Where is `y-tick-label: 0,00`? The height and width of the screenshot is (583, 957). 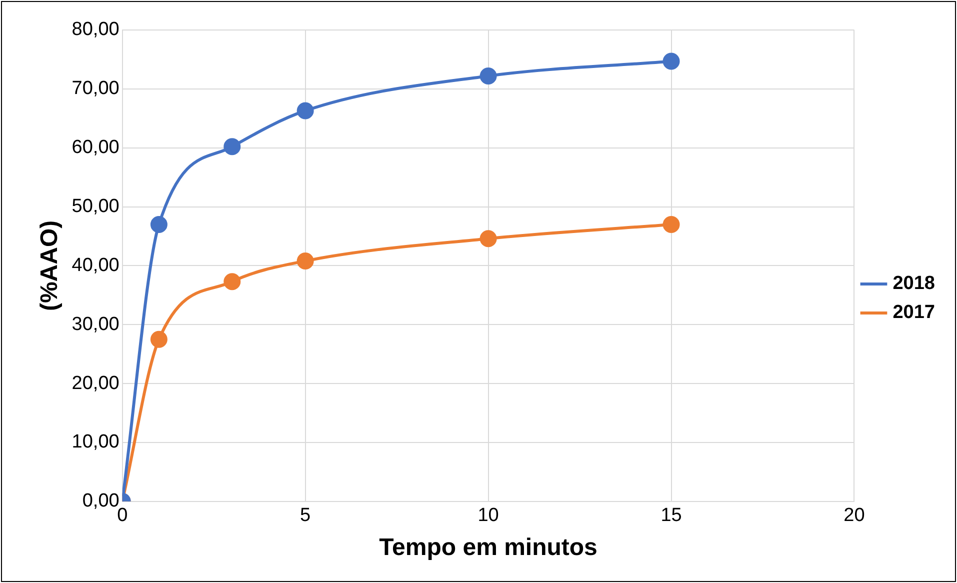 y-tick-label: 0,00 is located at coordinates (101, 501).